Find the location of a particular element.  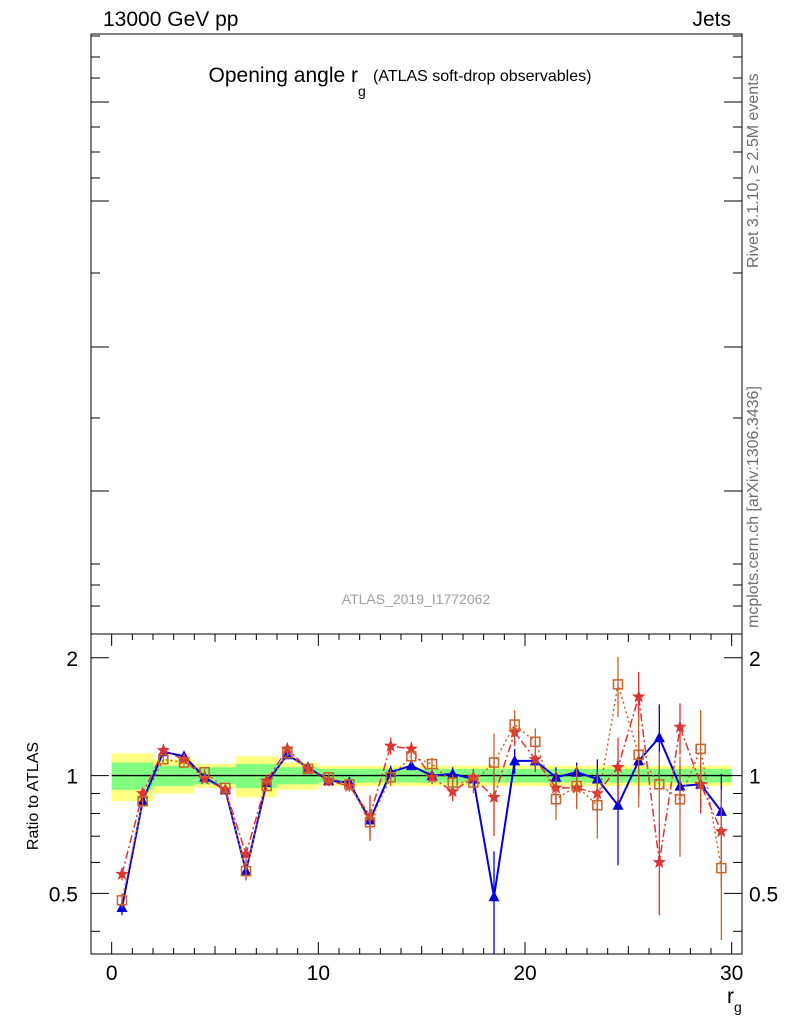

y-tick-label: 0.5 is located at coordinates (63, 894).